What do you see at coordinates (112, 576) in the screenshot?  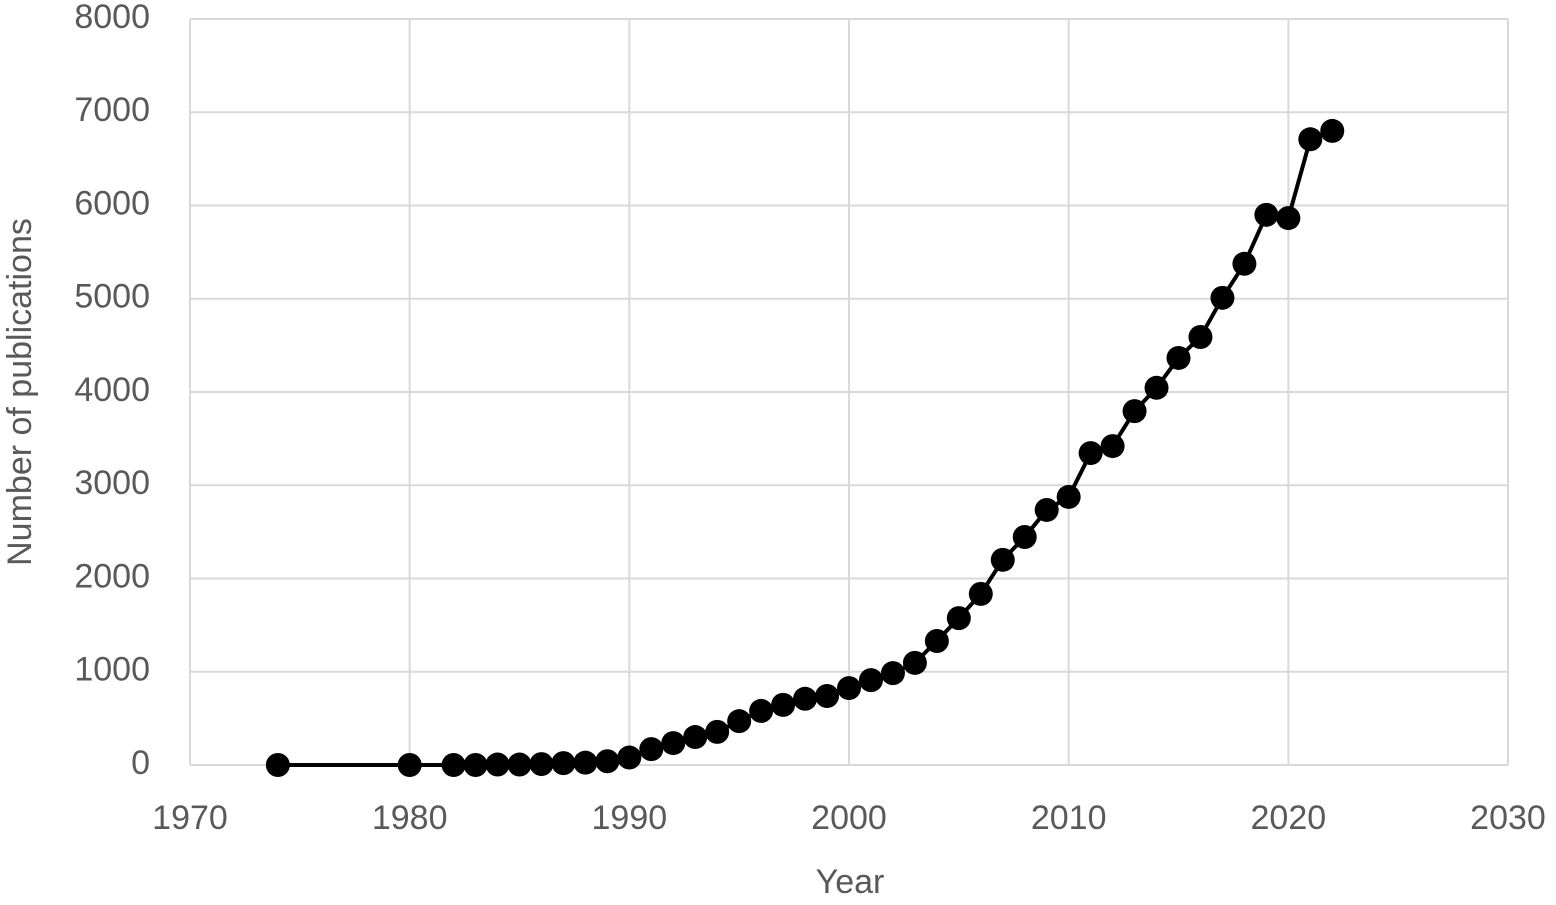 I see `y-tick-label: 2000` at bounding box center [112, 576].